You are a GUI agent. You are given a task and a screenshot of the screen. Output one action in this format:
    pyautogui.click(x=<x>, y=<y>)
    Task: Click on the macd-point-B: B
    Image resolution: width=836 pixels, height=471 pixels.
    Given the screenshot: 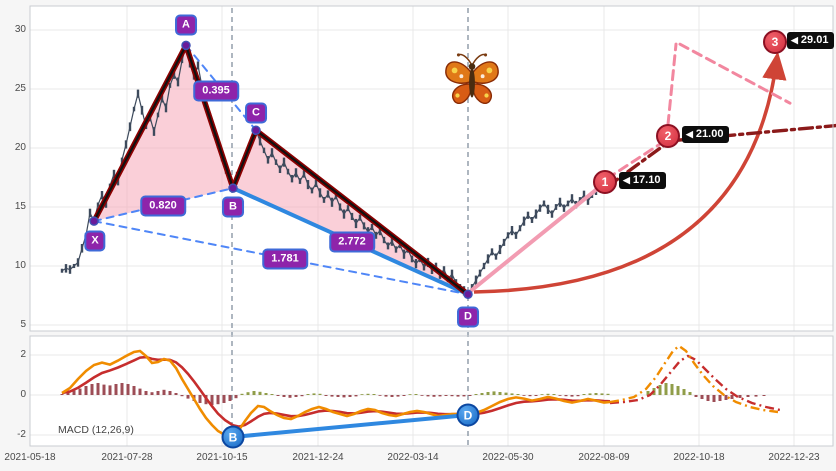 What is the action you would take?
    pyautogui.click(x=233, y=437)
    